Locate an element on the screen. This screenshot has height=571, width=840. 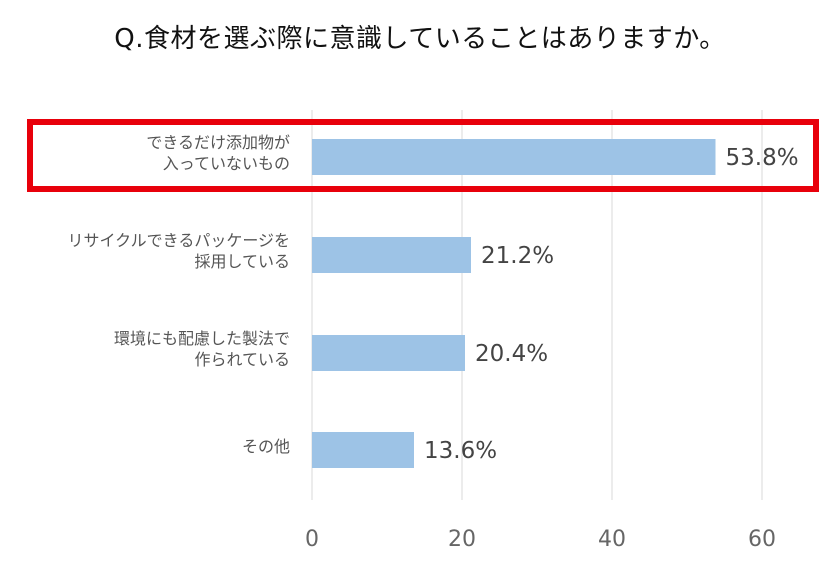
category-label: できるだけ添加物が 入っていないもの is located at coordinates (218, 153).